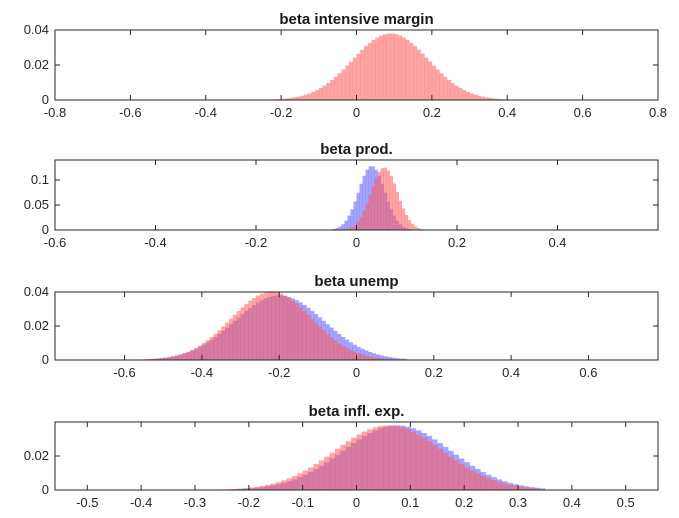 The height and width of the screenshot is (518, 679). Describe the element at coordinates (36, 29) in the screenshot. I see `y-tick-label: 0.04` at that location.